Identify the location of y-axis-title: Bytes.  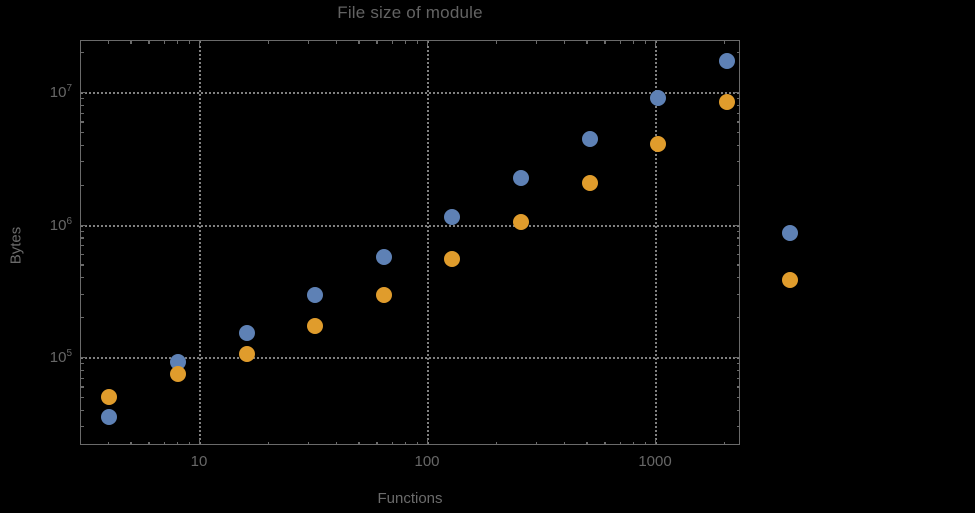
(16, 245).